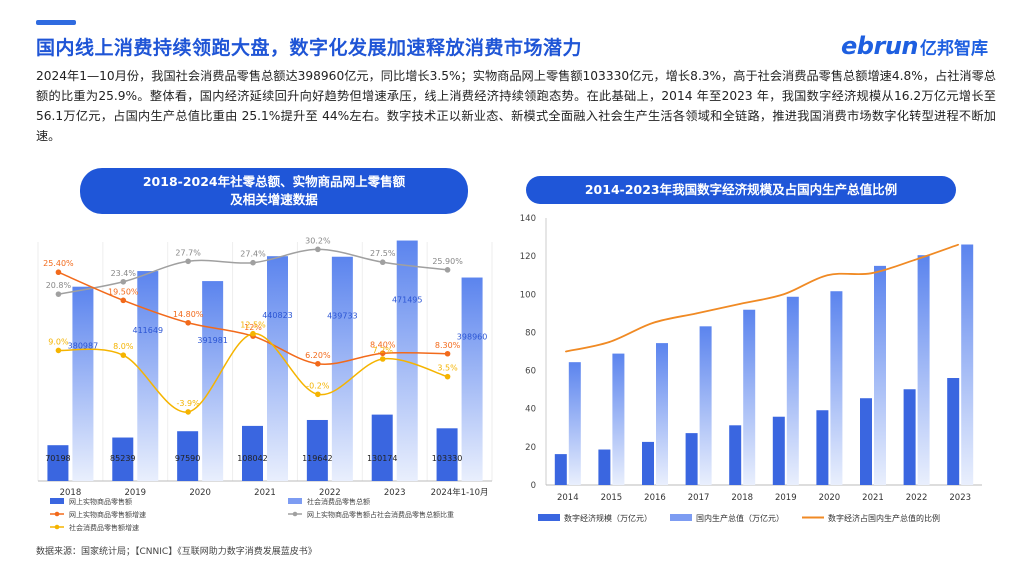 This screenshot has height=576, width=1024. Describe the element at coordinates (309, 48) in the screenshot. I see `page-title: 国内线上消费持续领跑大盘，数字化发展加速释放消费市场潜力` at that location.